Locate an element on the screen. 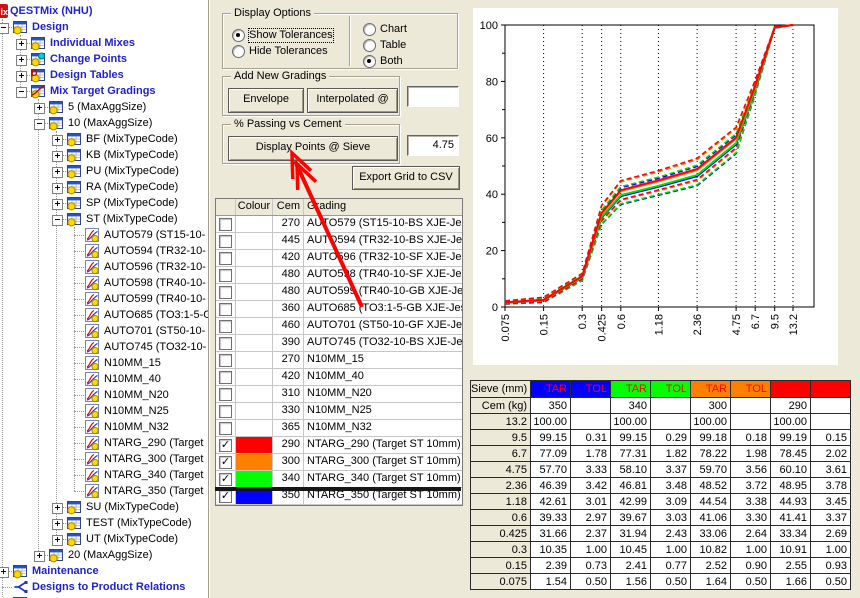 The width and height of the screenshot is (860, 598). grading-grid-hscrollbar is located at coordinates (338, 489).